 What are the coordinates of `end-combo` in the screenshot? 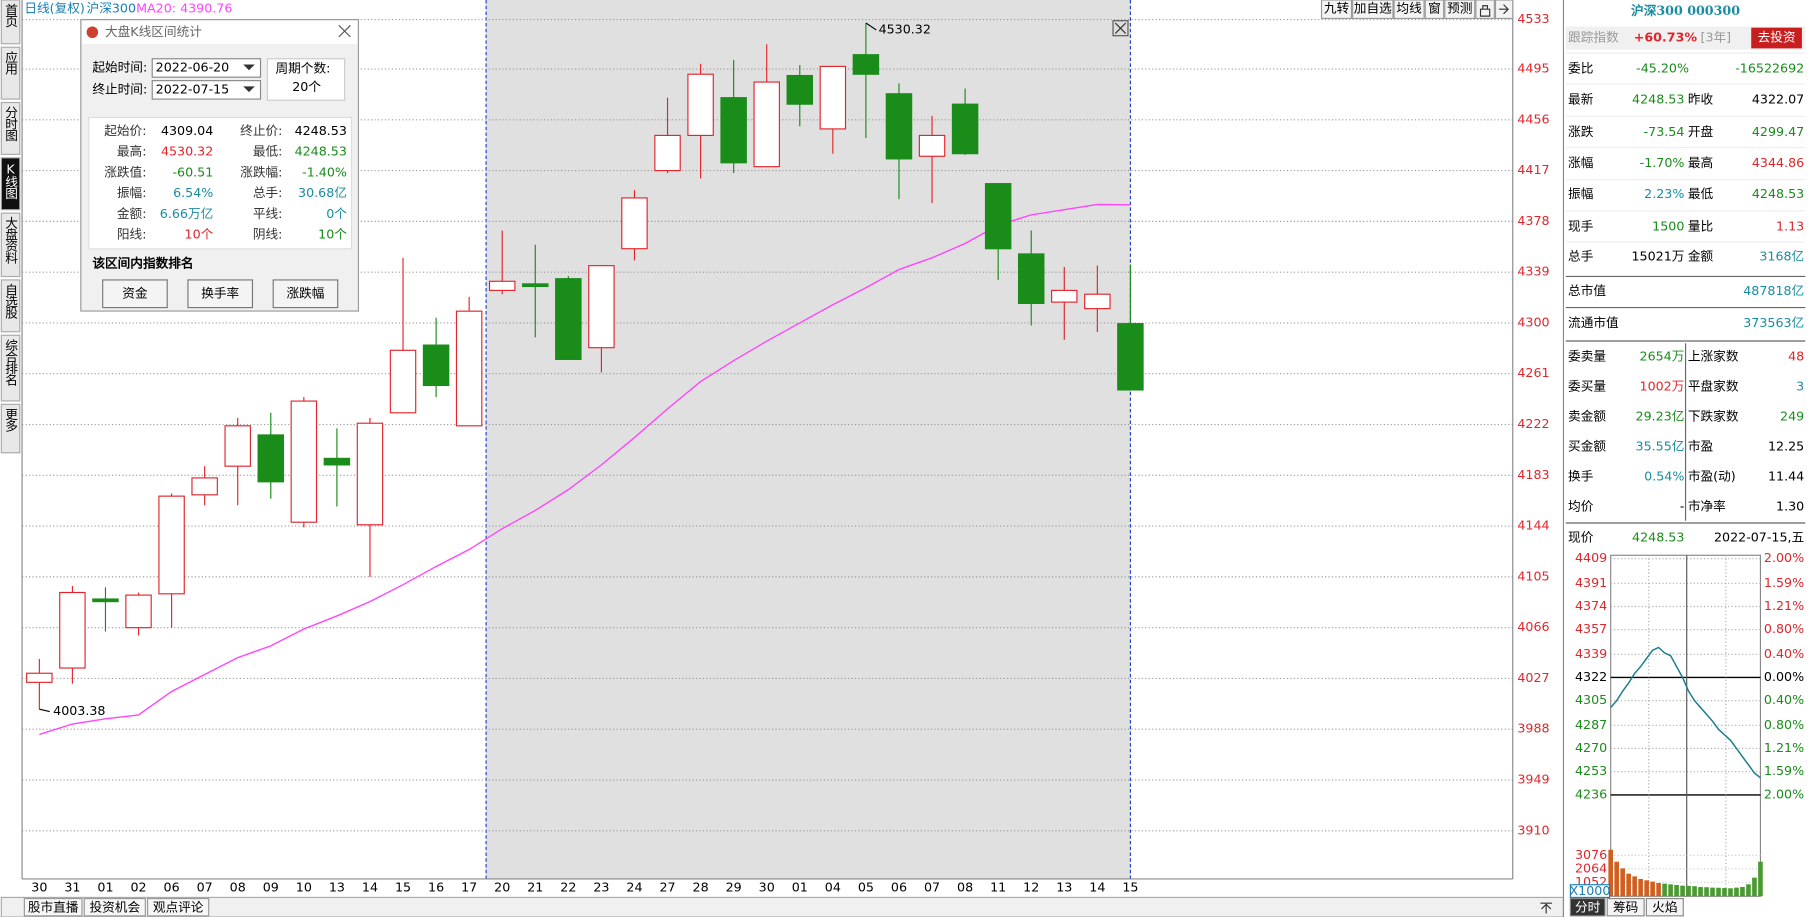 It's located at (206, 90).